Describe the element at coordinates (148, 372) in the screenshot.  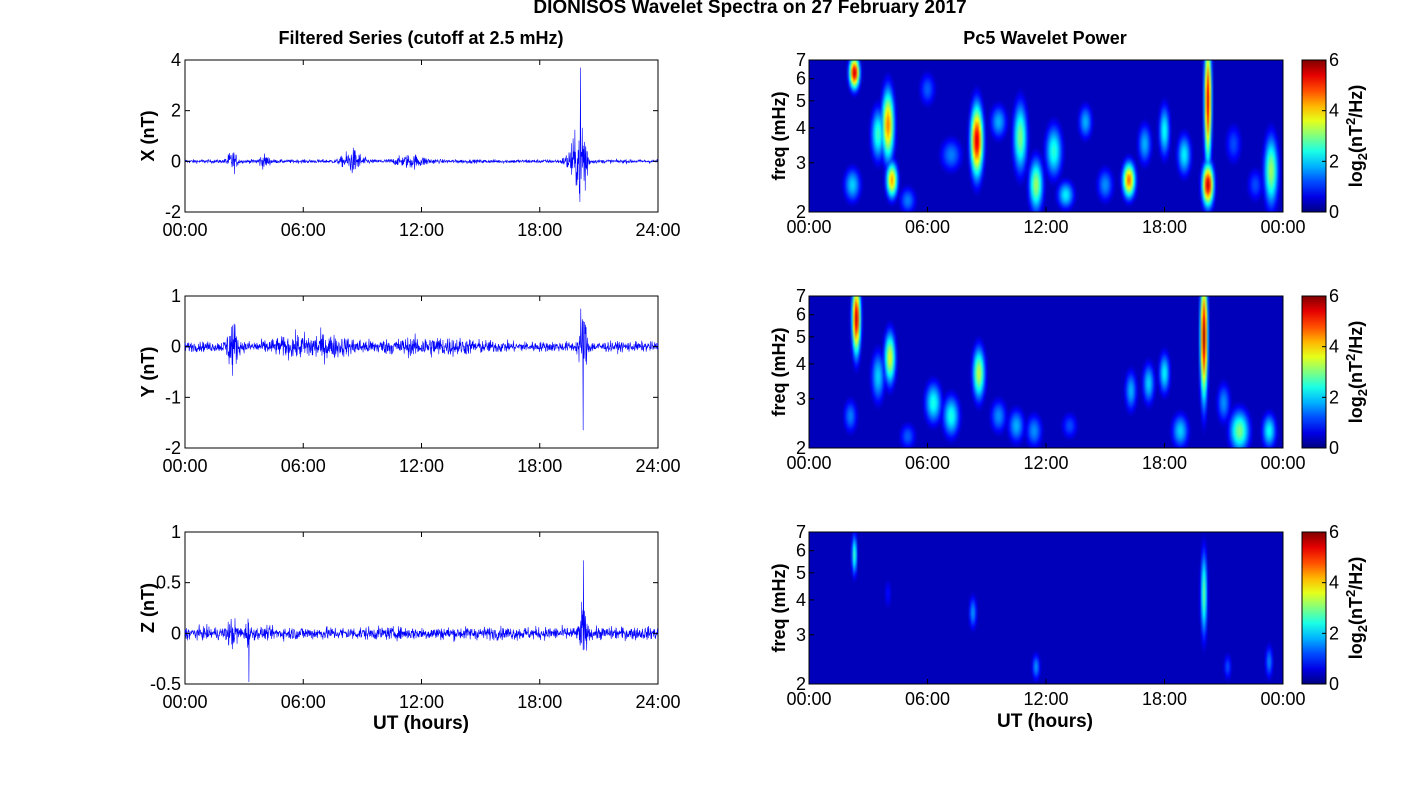
I see `y-axis-label: Y (nT)` at that location.